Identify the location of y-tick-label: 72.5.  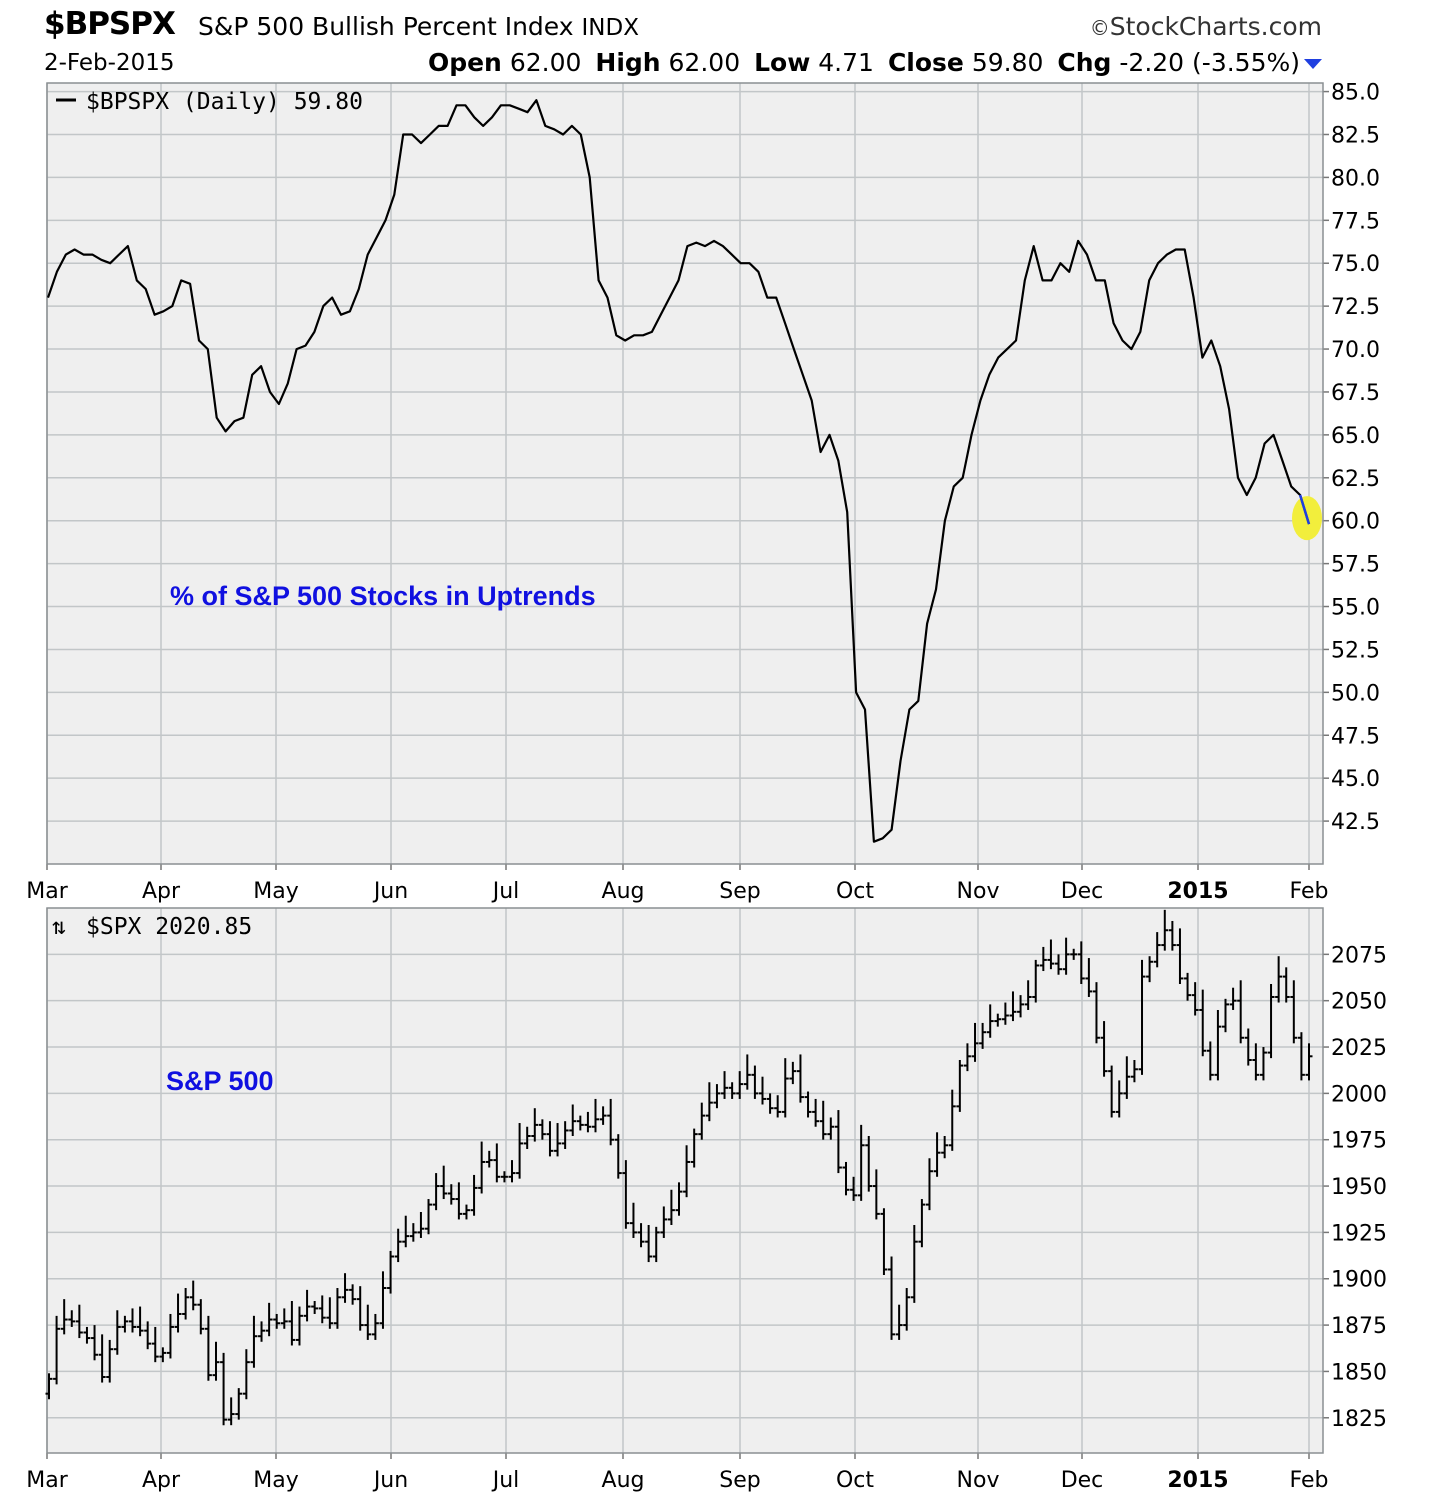
(1355, 307).